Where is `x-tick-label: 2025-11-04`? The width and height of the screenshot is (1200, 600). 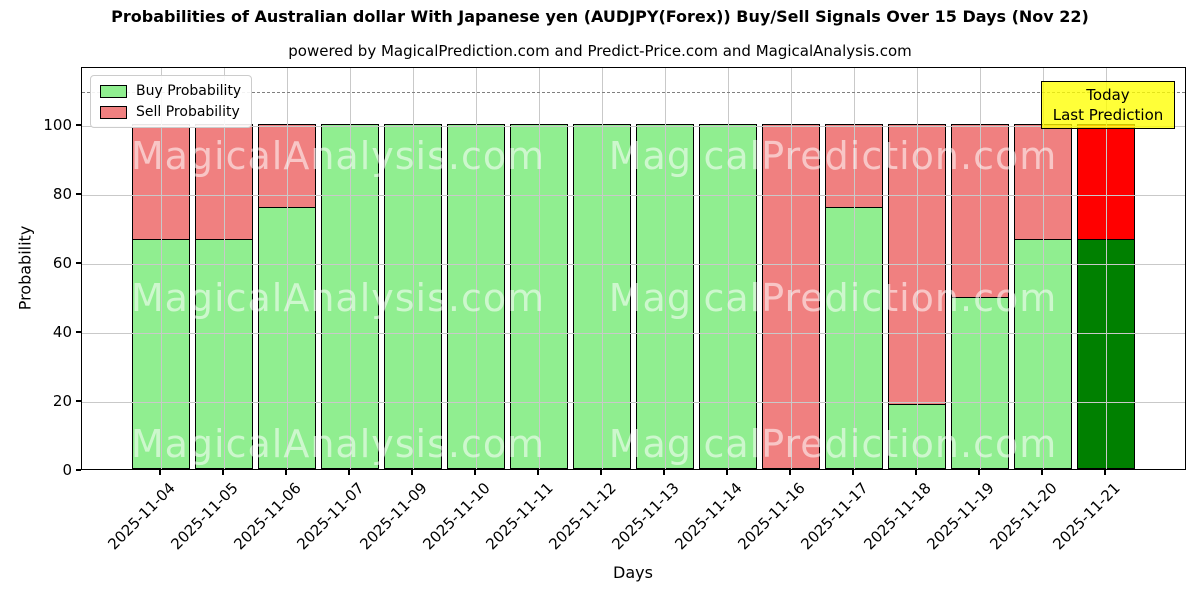
x-tick-label: 2025-11-04 is located at coordinates (141, 516).